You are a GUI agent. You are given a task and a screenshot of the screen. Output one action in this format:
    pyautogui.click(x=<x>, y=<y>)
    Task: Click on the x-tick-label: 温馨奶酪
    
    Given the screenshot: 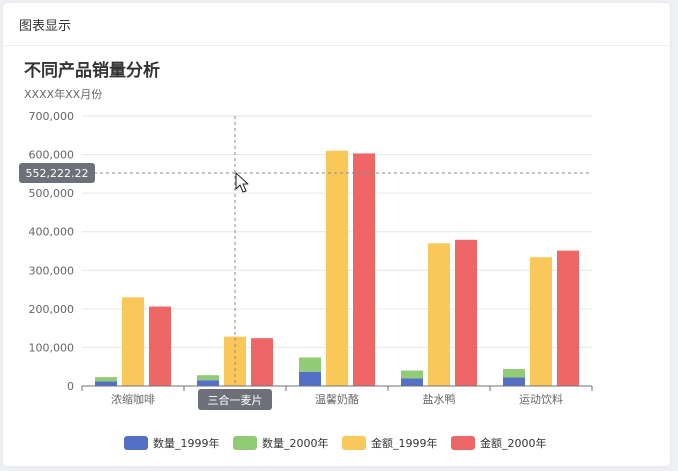 What is the action you would take?
    pyautogui.click(x=337, y=399)
    